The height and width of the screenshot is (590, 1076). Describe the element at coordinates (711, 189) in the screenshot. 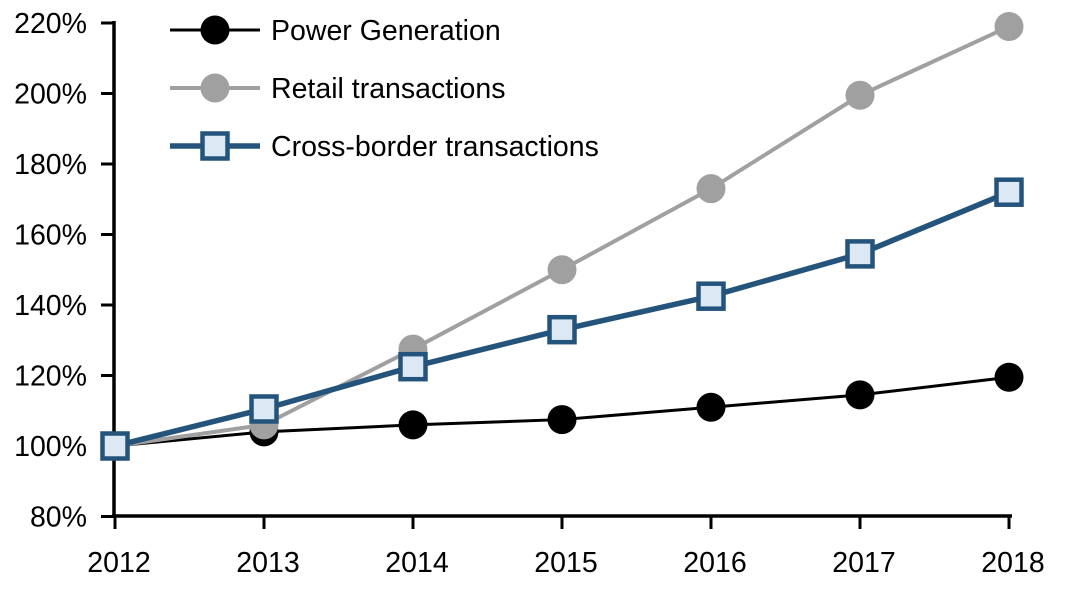

I see `data-point-retail-transactions-2016` at that location.